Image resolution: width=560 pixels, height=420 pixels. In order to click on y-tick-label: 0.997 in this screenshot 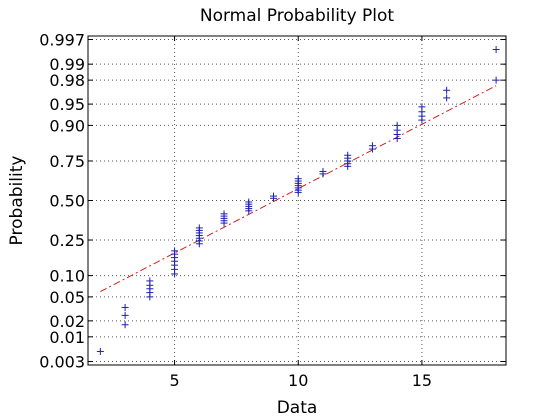, I will do `click(62, 39)`.